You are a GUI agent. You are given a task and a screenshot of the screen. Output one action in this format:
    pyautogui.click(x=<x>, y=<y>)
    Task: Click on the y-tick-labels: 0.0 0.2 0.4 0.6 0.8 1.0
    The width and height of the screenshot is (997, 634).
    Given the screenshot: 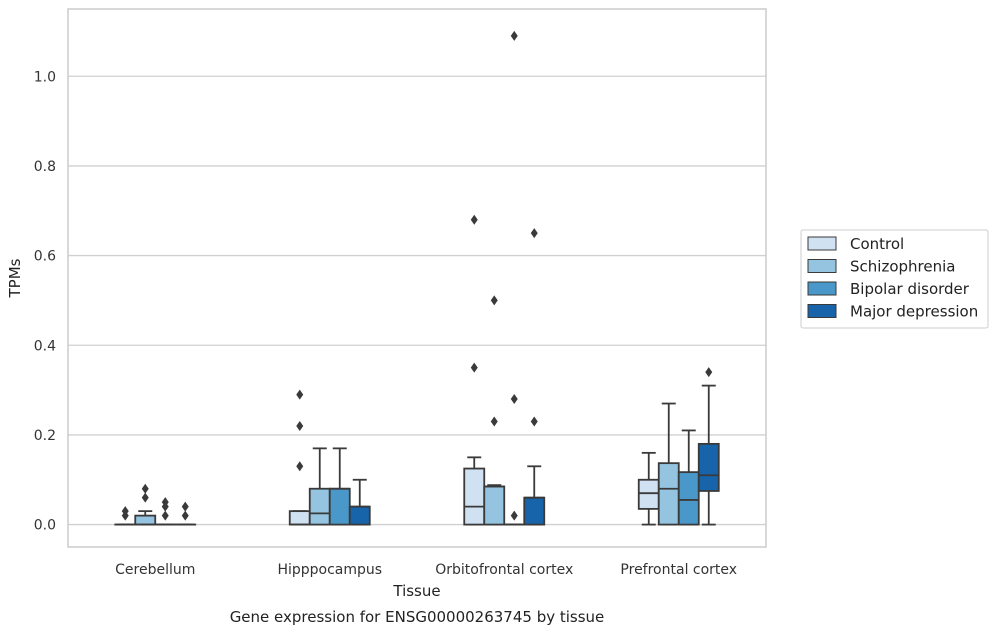 What is the action you would take?
    pyautogui.click(x=45, y=301)
    